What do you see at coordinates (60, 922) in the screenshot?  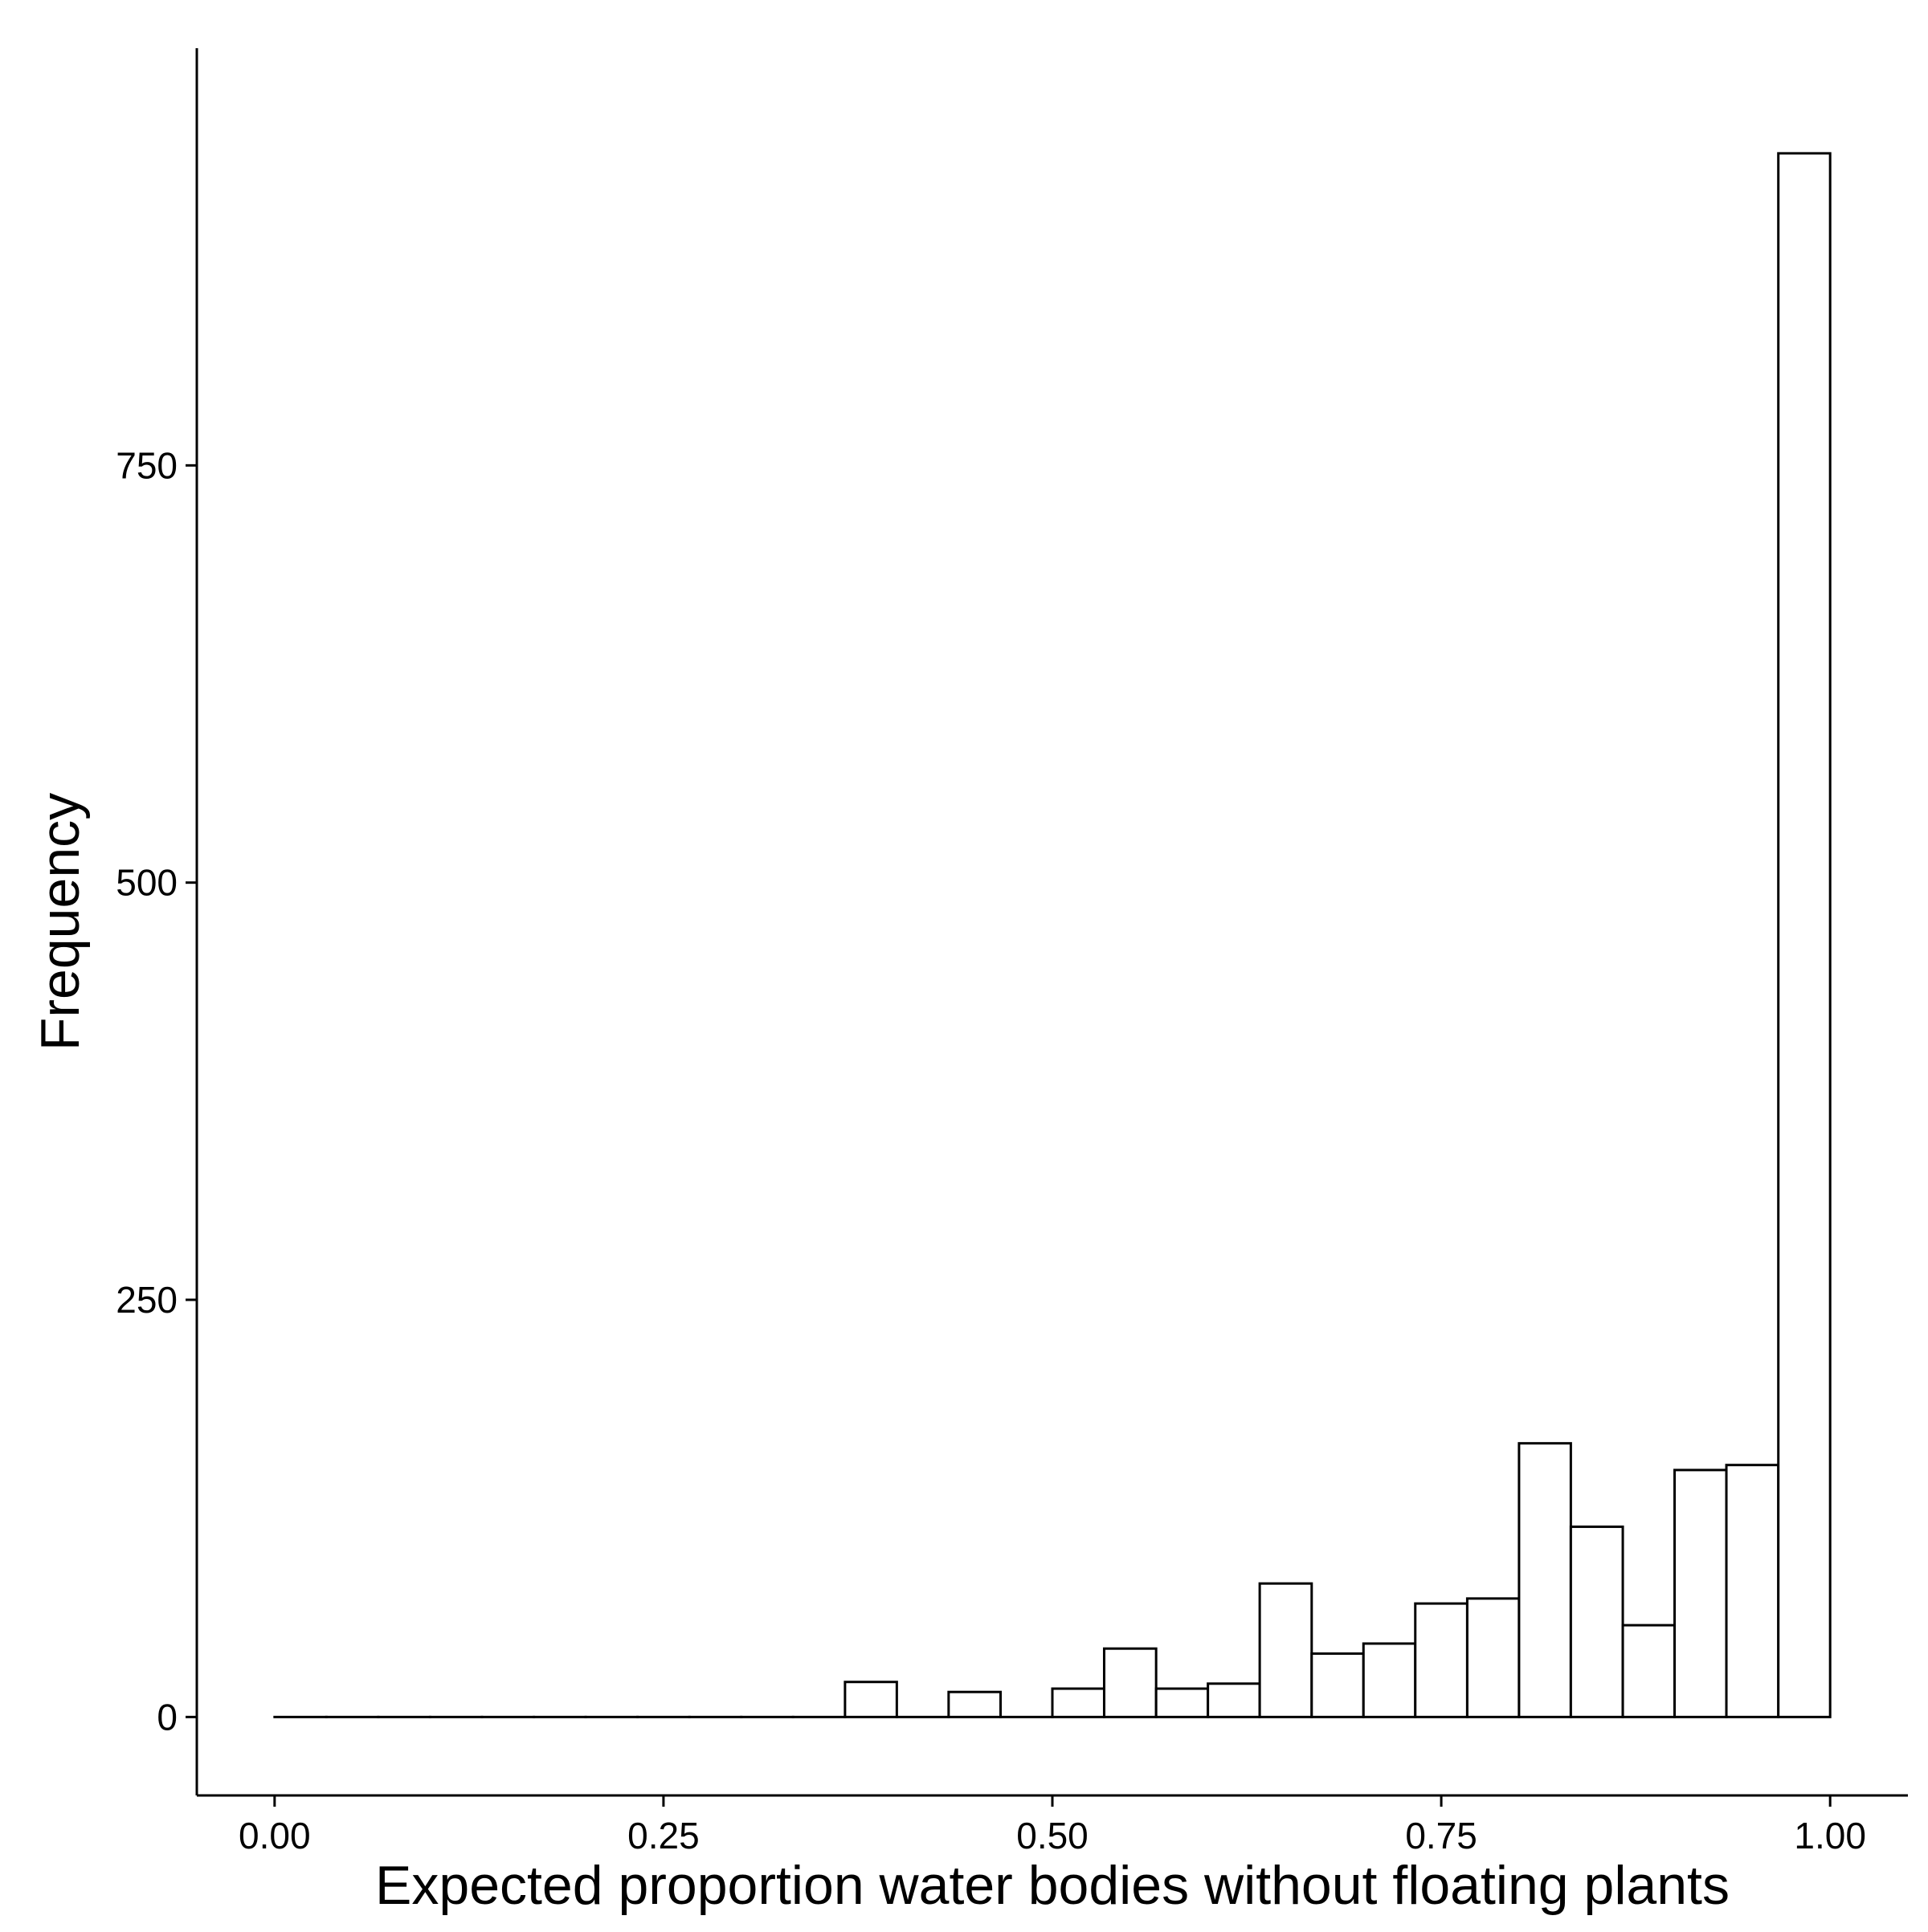 I see `y-axis-title: Frequency` at bounding box center [60, 922].